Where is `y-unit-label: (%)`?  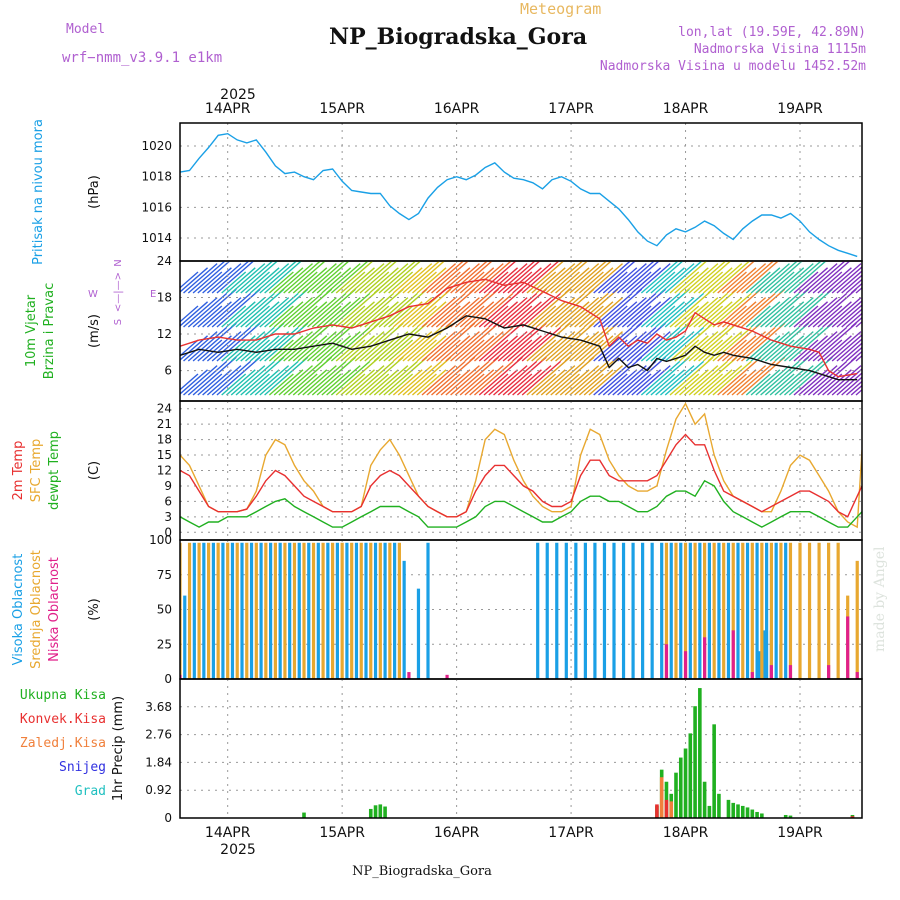
y-unit-label: (%) is located at coordinates (94, 609).